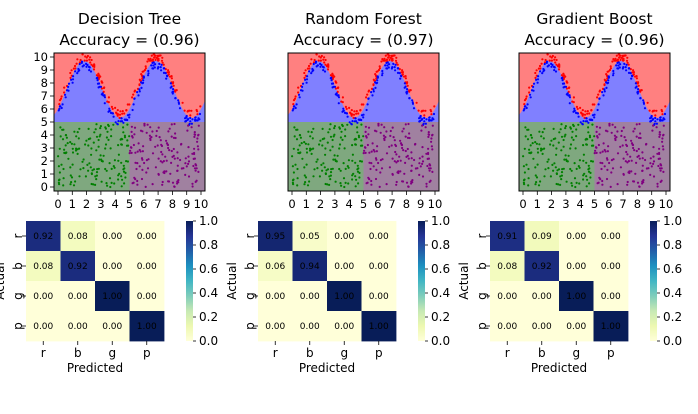 This screenshot has height=414, width=698. I want to click on chart-subtitle: Accuracy = (0.96), so click(594, 40).